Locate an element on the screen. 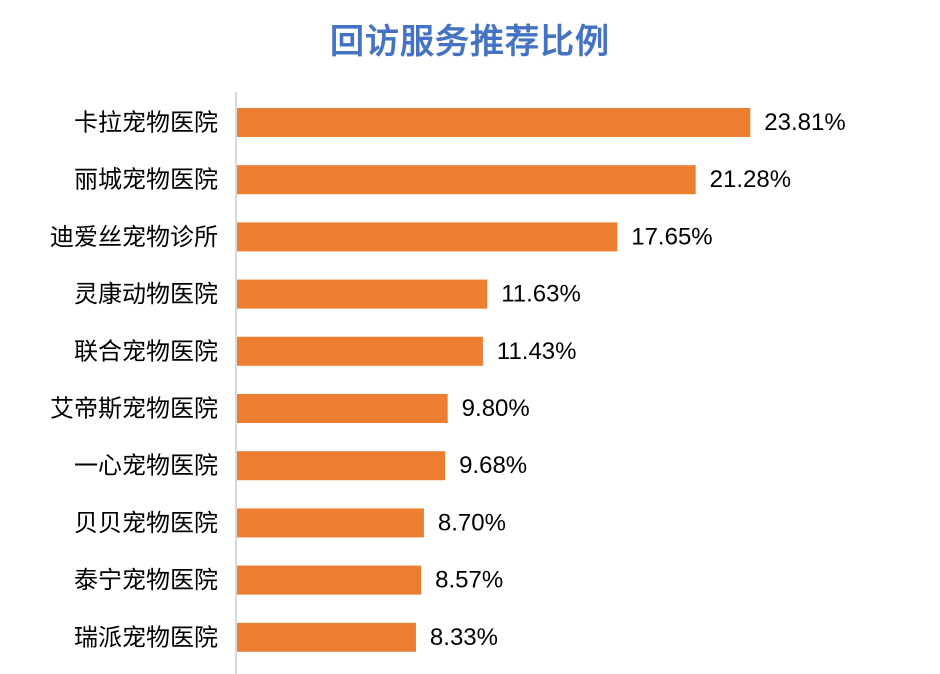 This screenshot has width=940, height=674. category-label: 卡拉宠物医院 is located at coordinates (146, 123).